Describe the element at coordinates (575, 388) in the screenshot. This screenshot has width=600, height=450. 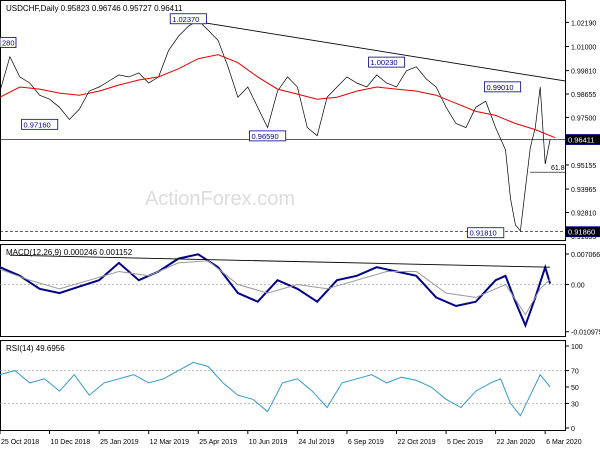
I see `y-tick-label: 50` at that location.